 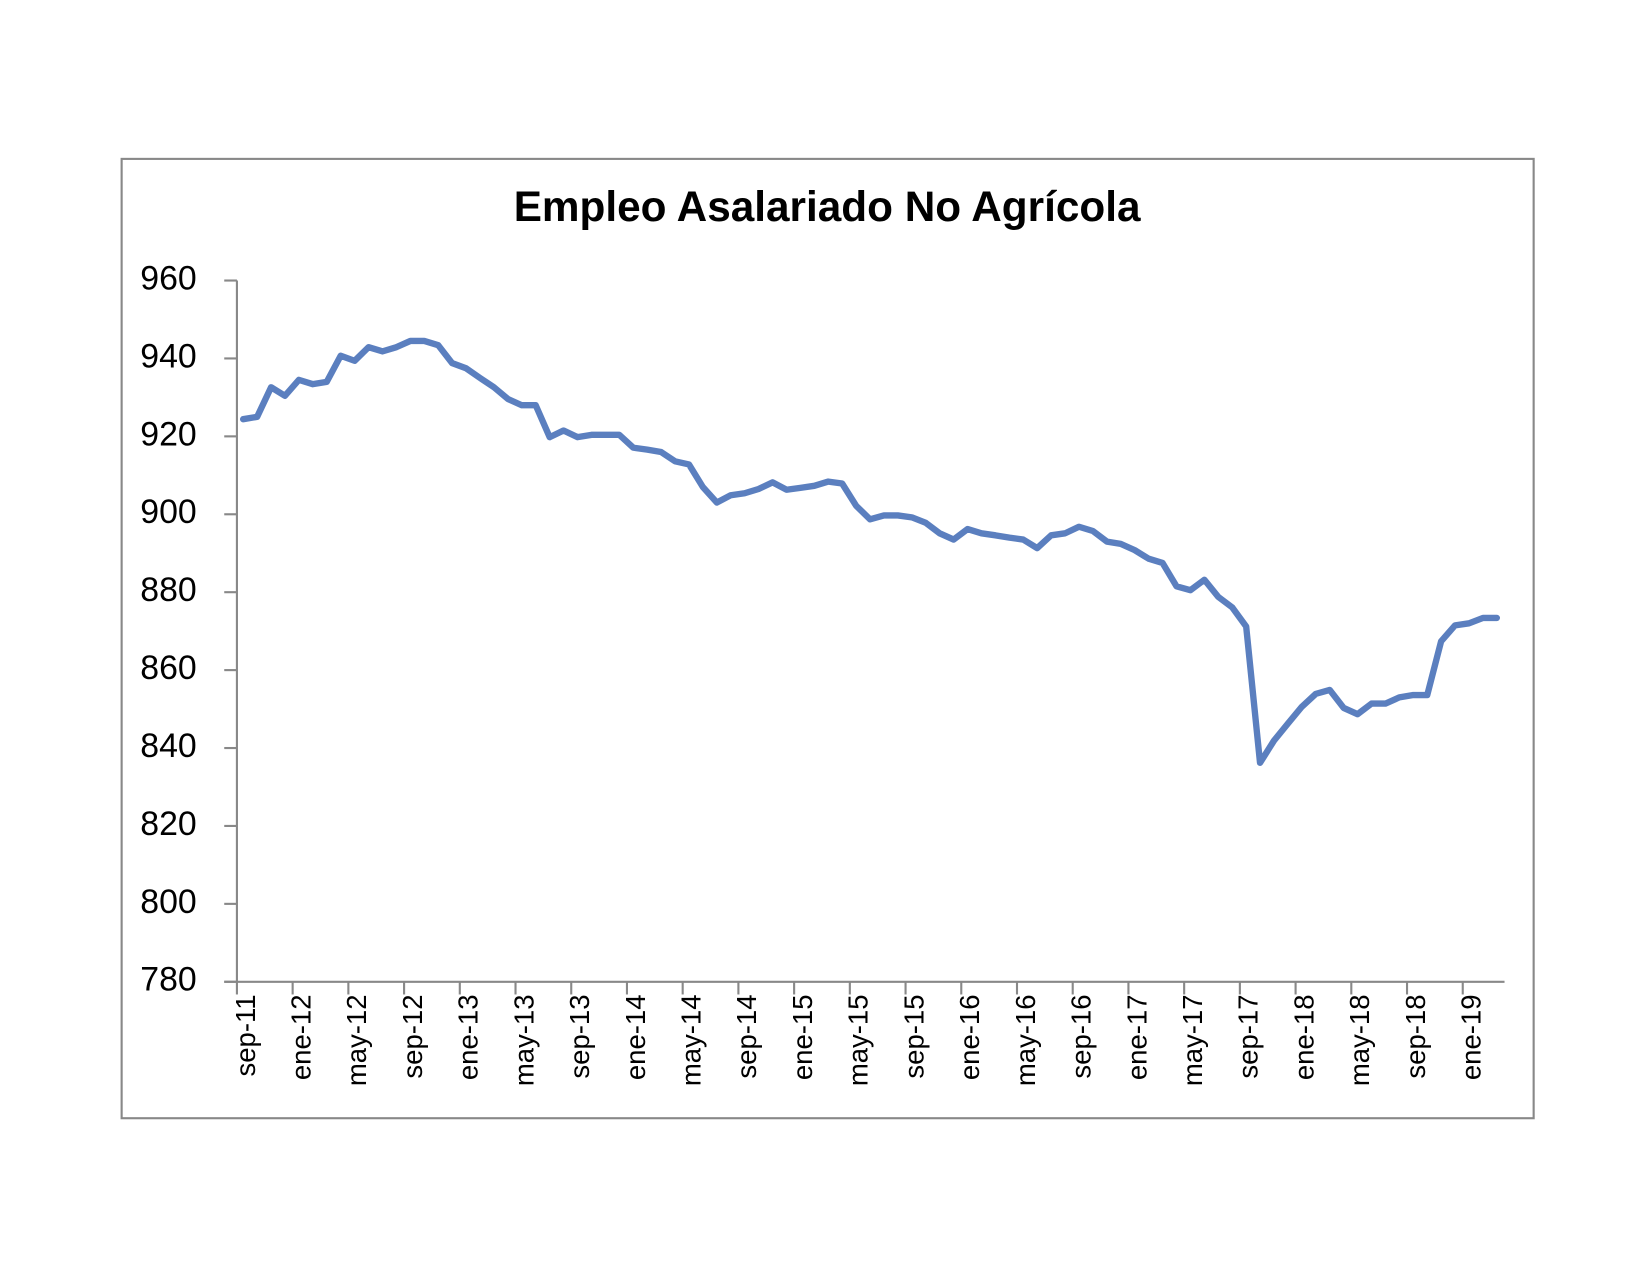 I want to click on x-tick-label: sep-13, so click(x=579, y=1036).